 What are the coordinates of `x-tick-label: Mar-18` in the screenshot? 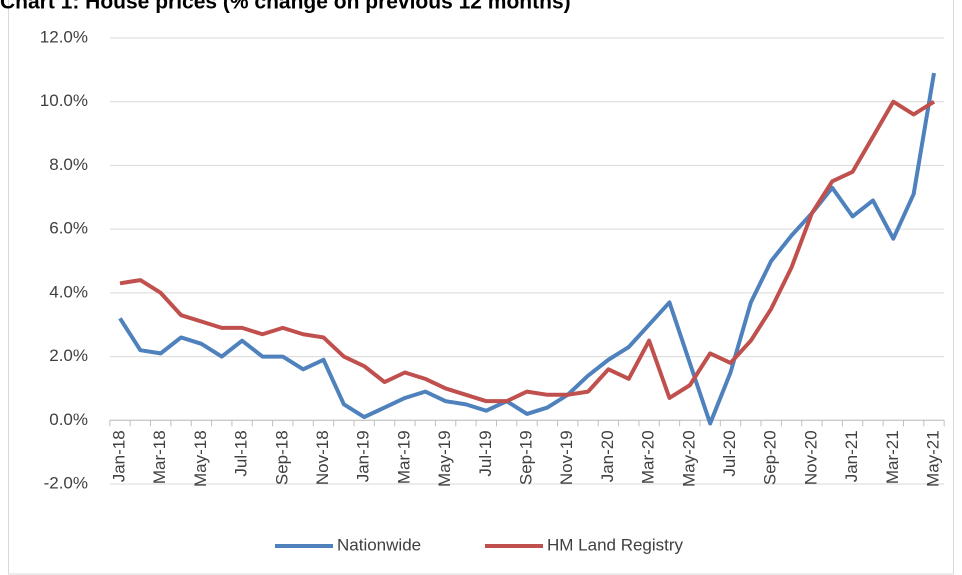 It's located at (159, 457).